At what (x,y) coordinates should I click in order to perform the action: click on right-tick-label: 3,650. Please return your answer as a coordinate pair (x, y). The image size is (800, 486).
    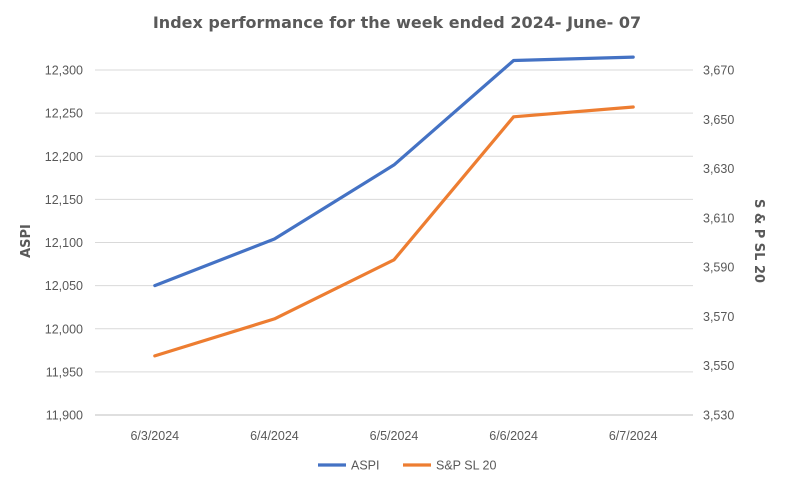
    Looking at the image, I should click on (718, 120).